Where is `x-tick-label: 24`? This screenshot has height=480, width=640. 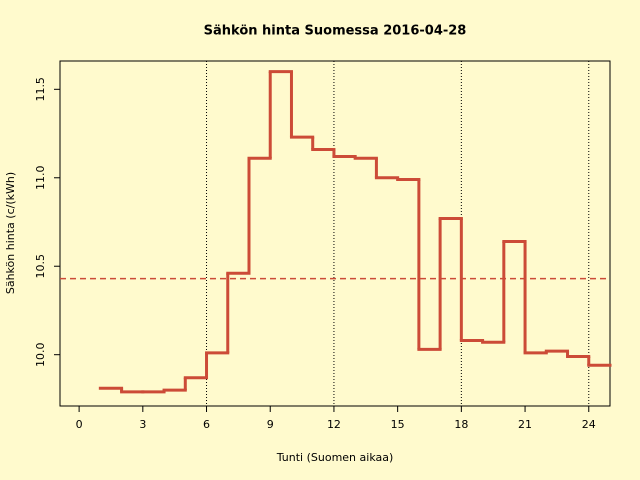 x-tick-label: 24 is located at coordinates (589, 424).